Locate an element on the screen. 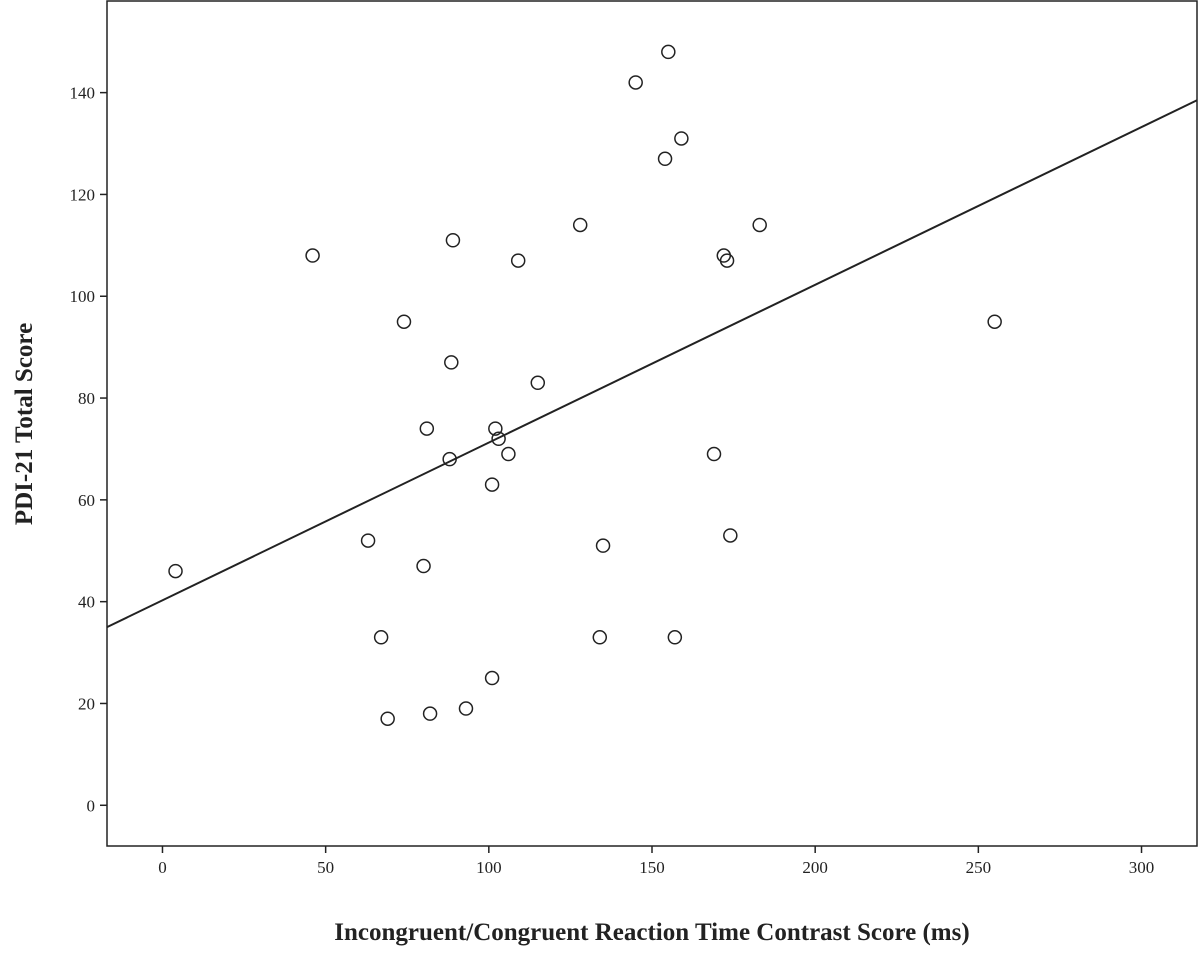 The height and width of the screenshot is (960, 1199). y-tick-label: 0 is located at coordinates (91, 805).